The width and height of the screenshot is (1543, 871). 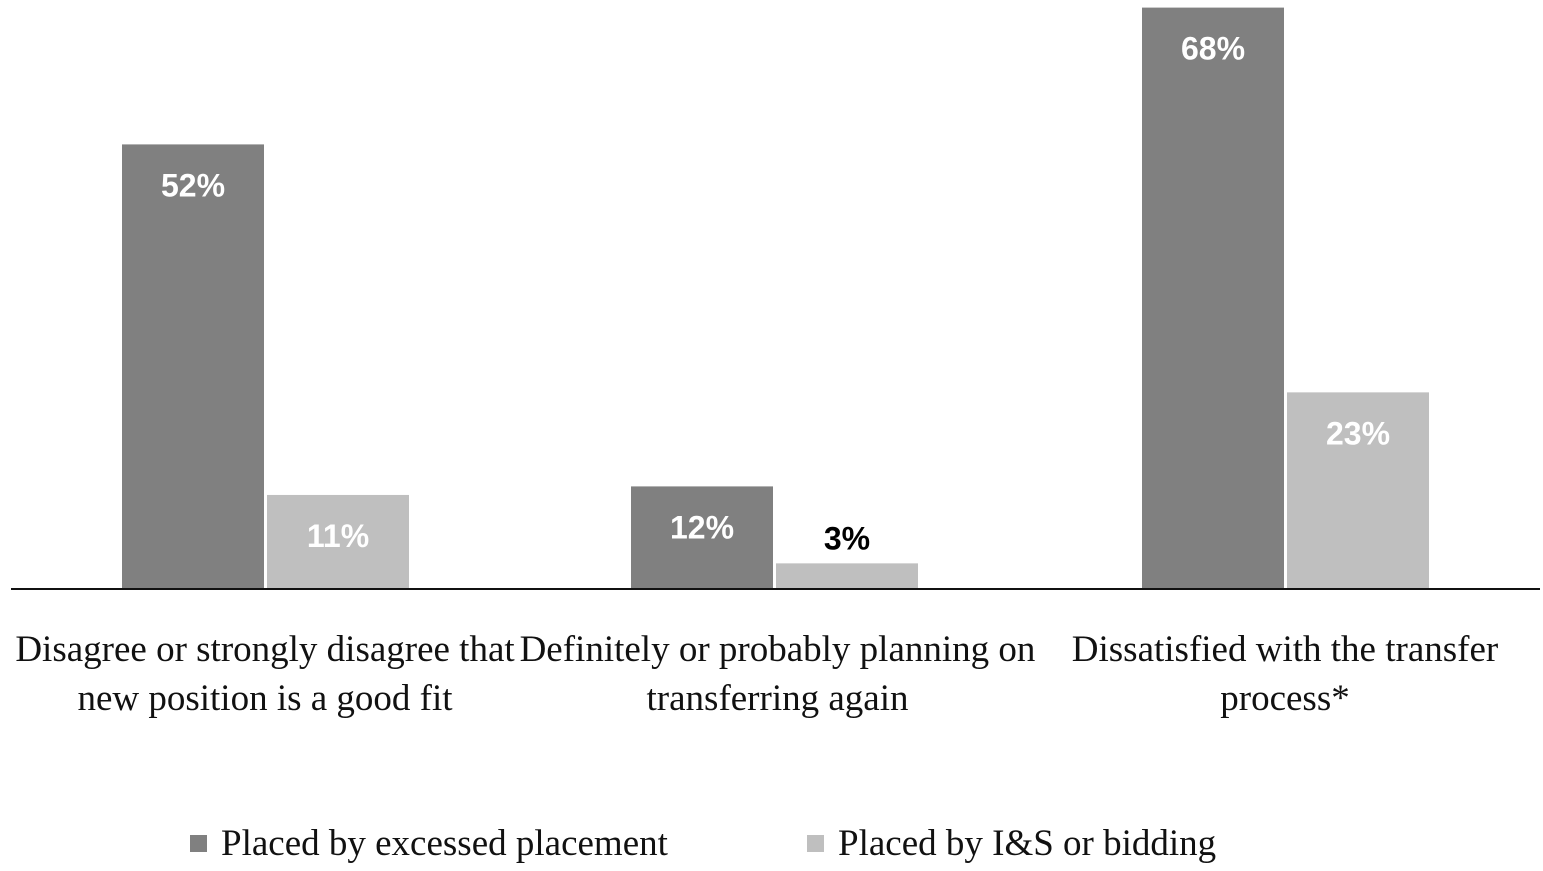 What do you see at coordinates (198, 843) in the screenshot?
I see `legend-swatch-excessed` at bounding box center [198, 843].